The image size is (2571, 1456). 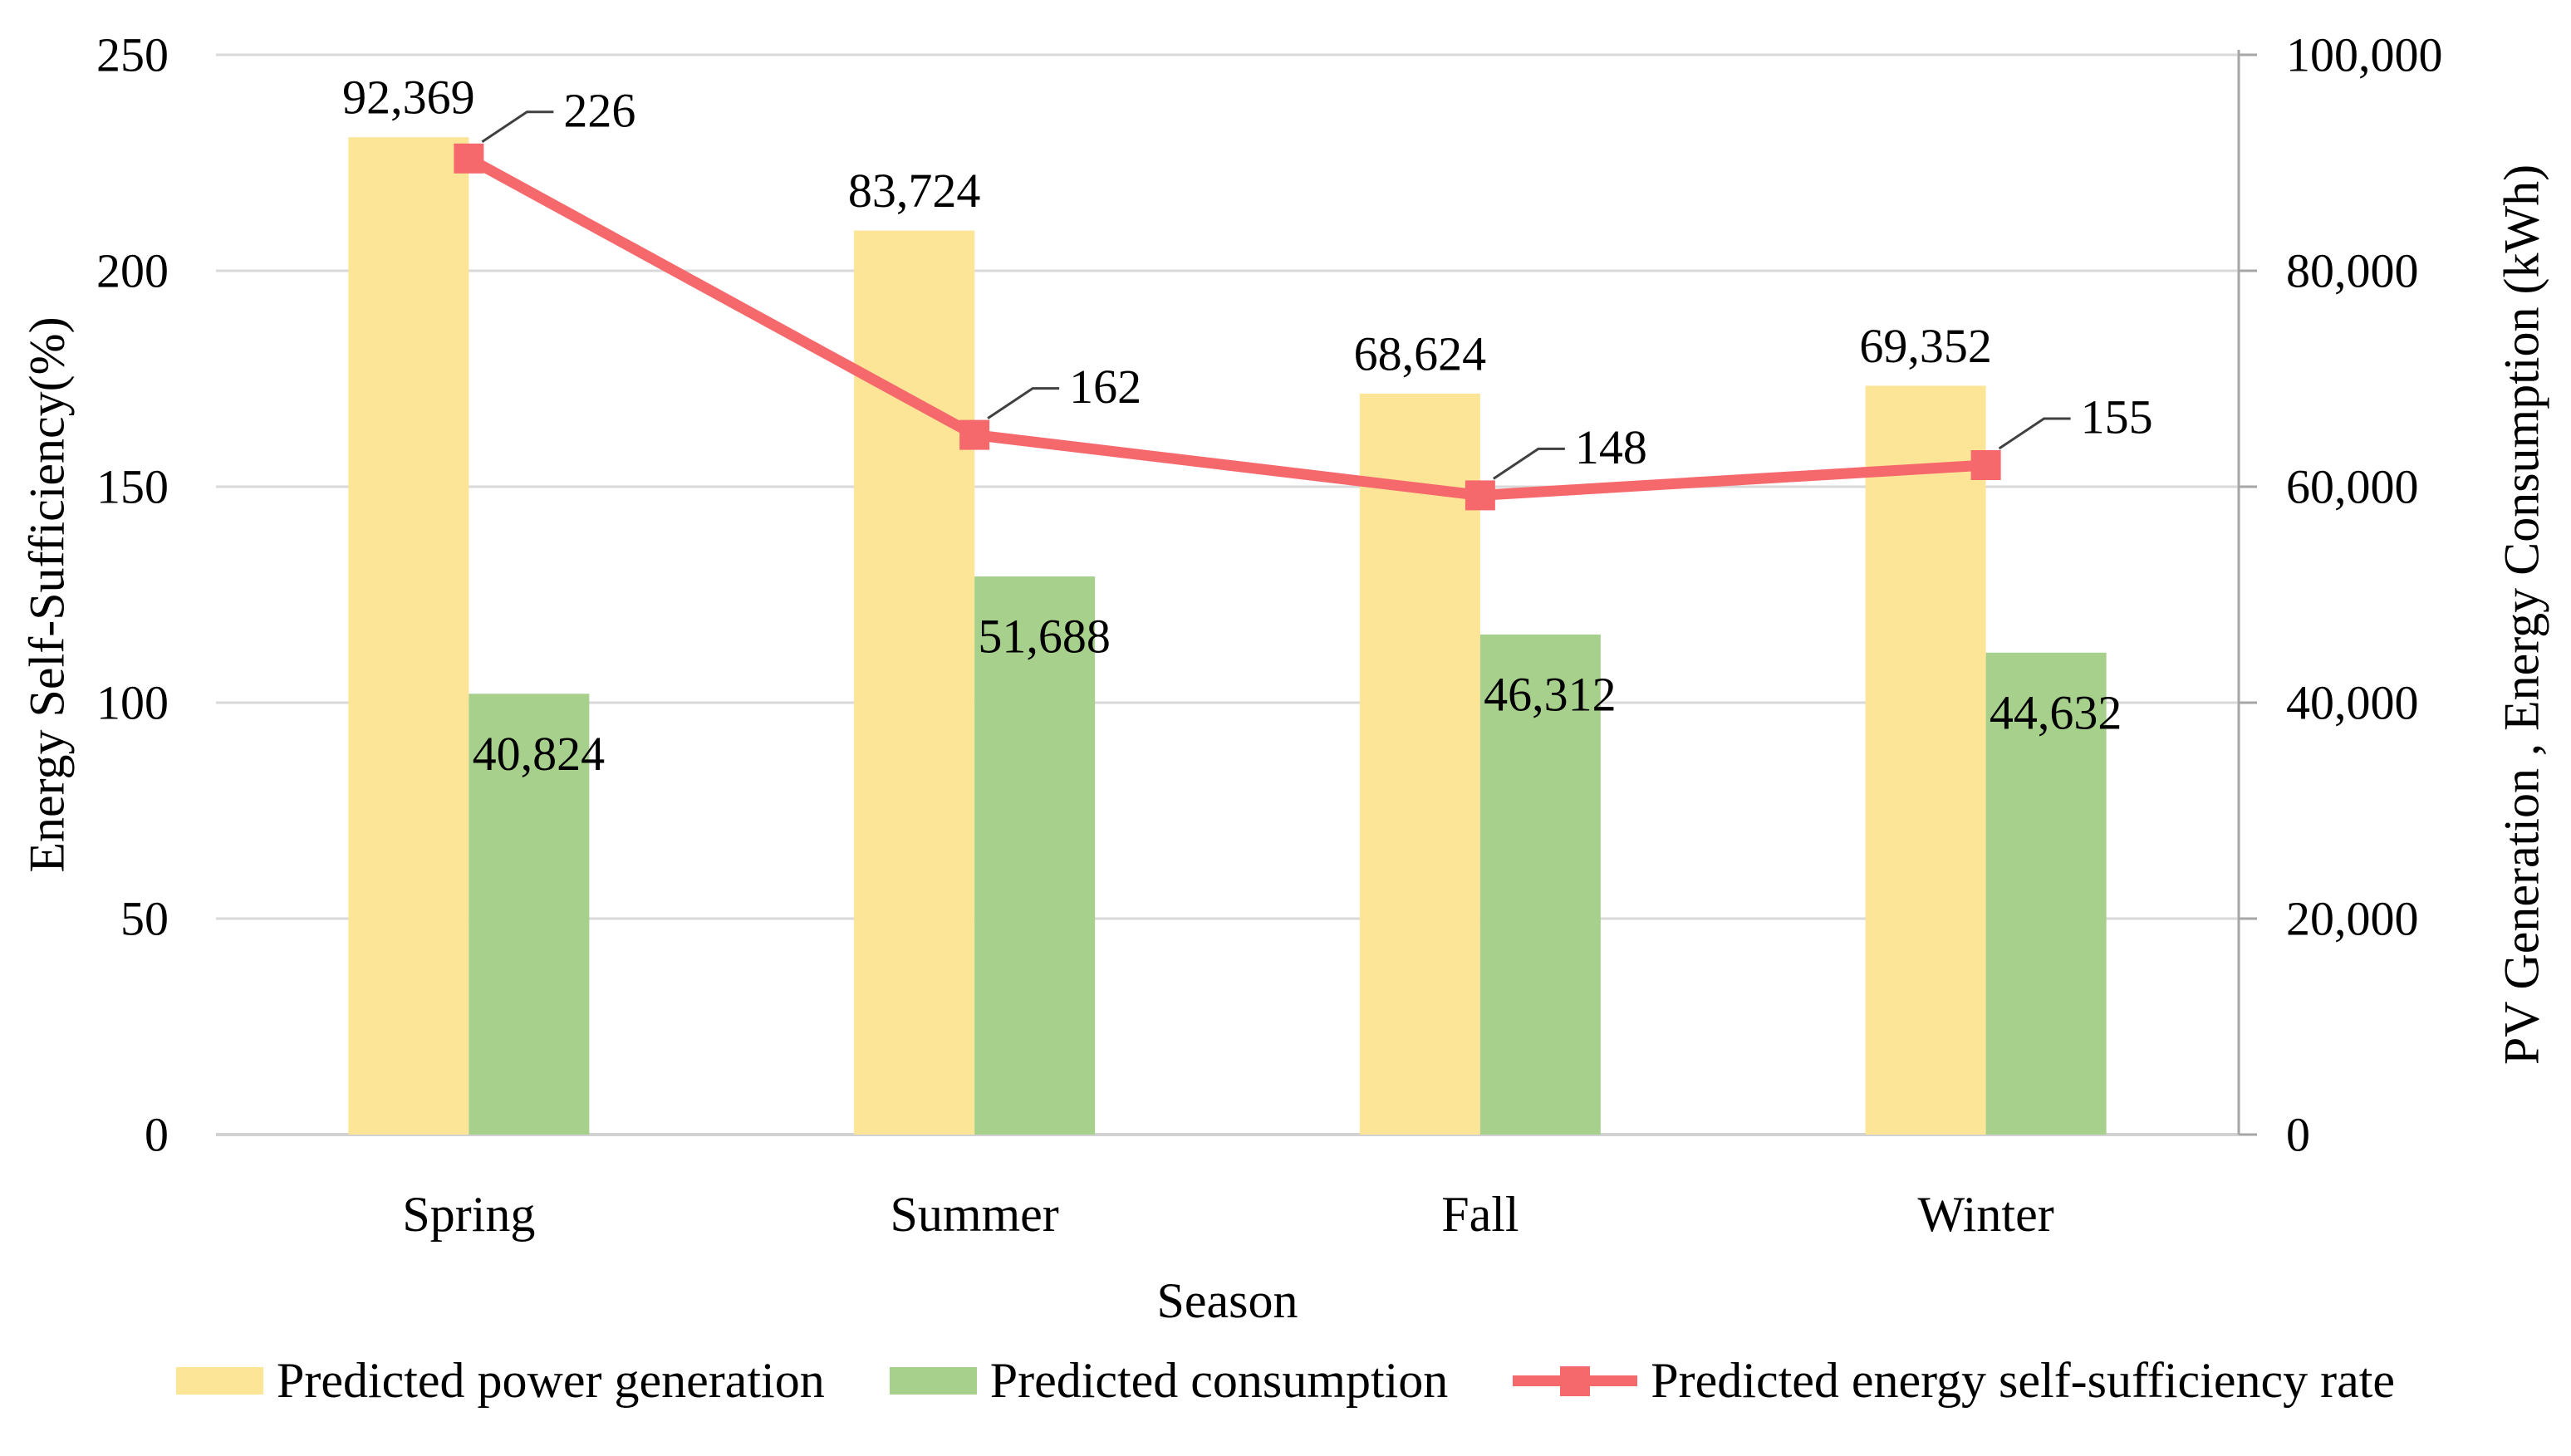 What do you see at coordinates (219, 1381) in the screenshot?
I see `power-generation-swatch-icon` at bounding box center [219, 1381].